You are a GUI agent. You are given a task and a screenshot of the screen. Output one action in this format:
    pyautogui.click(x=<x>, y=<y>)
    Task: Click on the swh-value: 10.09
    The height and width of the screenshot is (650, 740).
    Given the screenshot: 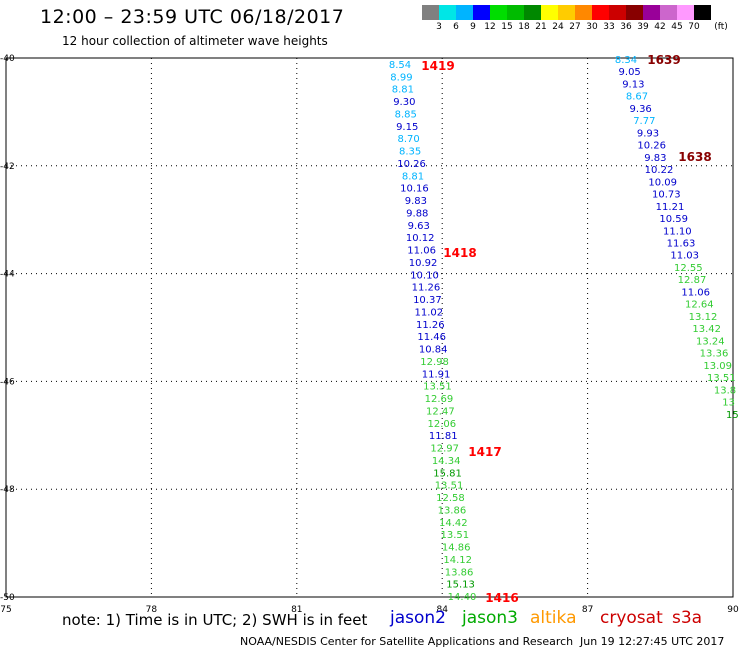 What is the action you would take?
    pyautogui.click(x=662, y=182)
    